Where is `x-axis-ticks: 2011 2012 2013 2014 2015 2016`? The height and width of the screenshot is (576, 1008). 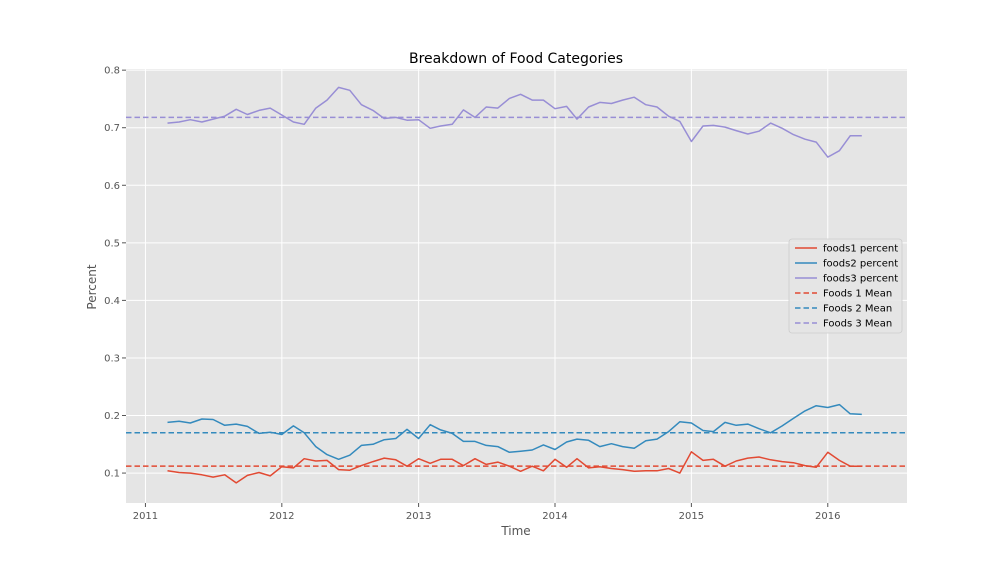 x-axis-ticks: 2011 2012 2013 2014 2015 2016 is located at coordinates (487, 512).